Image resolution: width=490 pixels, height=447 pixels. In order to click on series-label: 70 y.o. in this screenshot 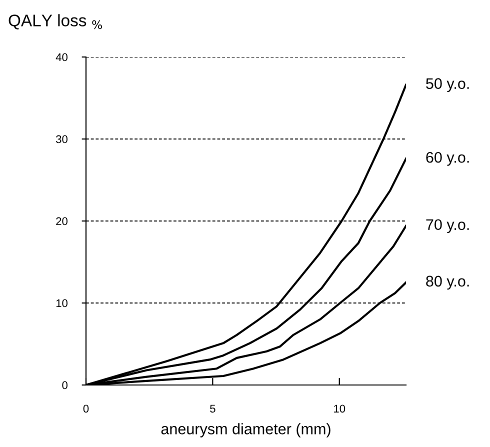, I will do `click(447, 226)`.